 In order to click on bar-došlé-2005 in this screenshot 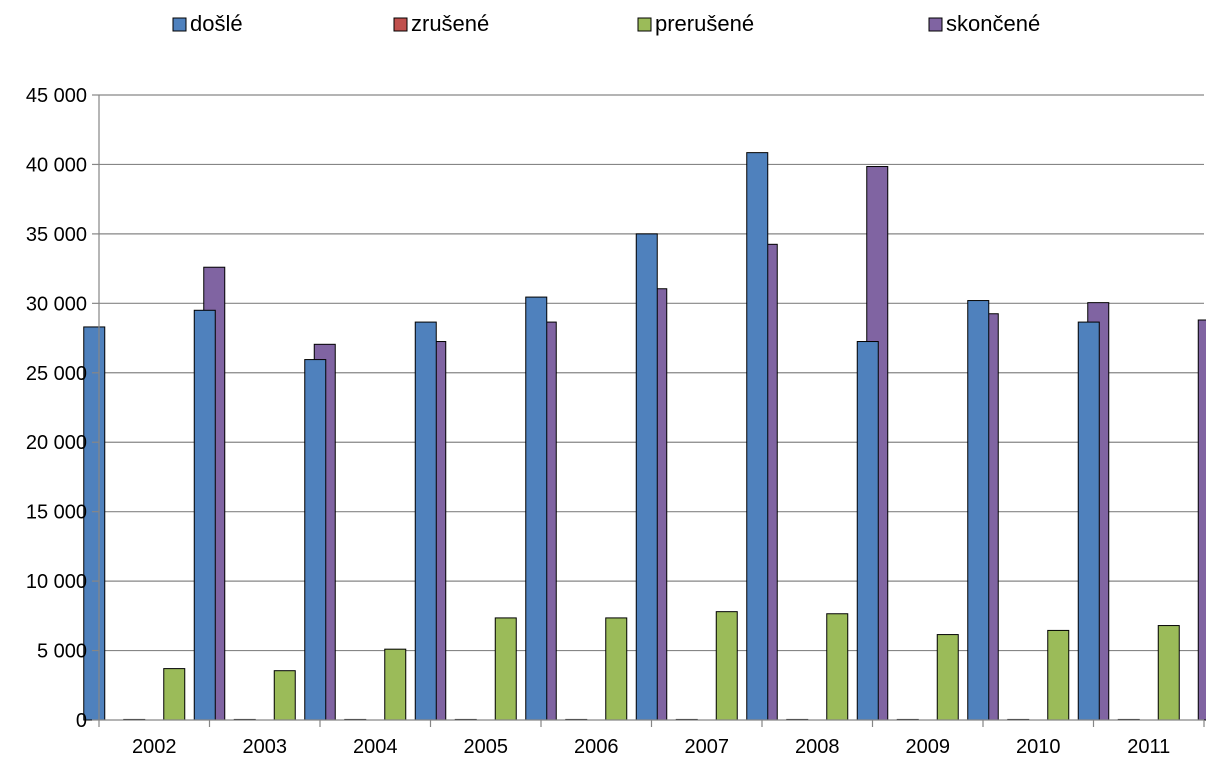, I will do `click(425, 521)`.